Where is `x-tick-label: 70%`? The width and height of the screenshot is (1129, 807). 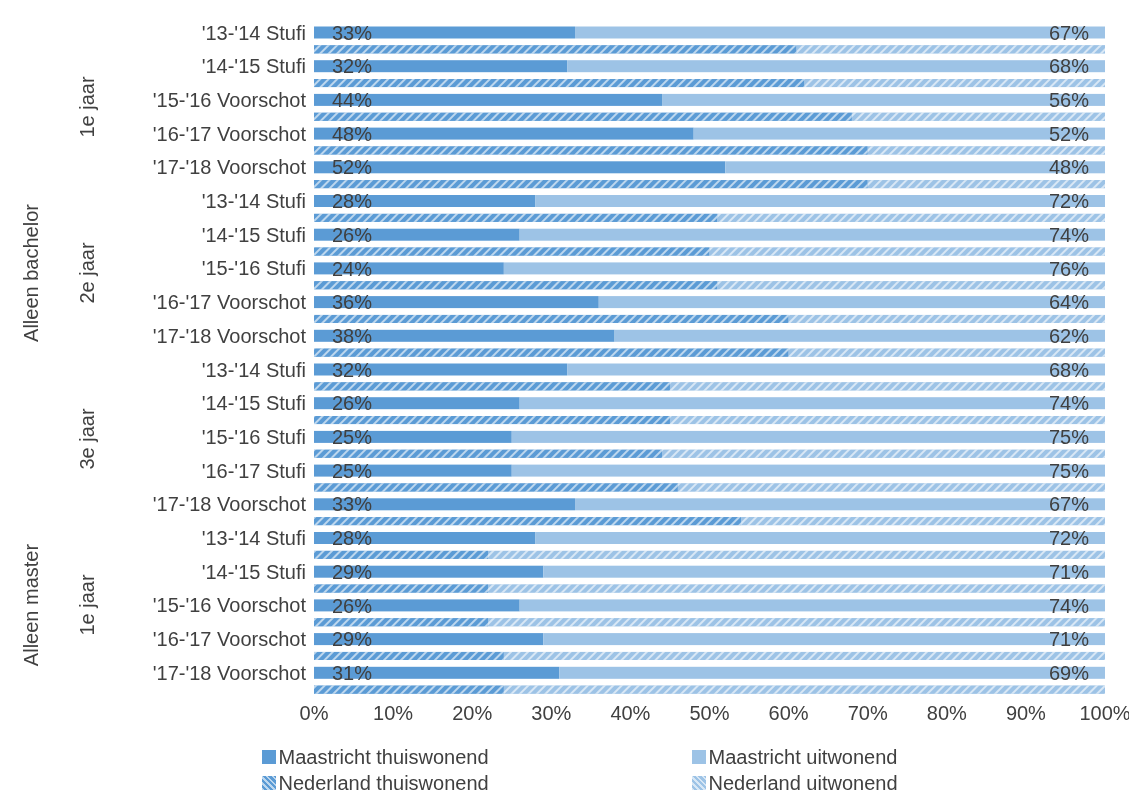
x-tick-label: 70% is located at coordinates (867, 713).